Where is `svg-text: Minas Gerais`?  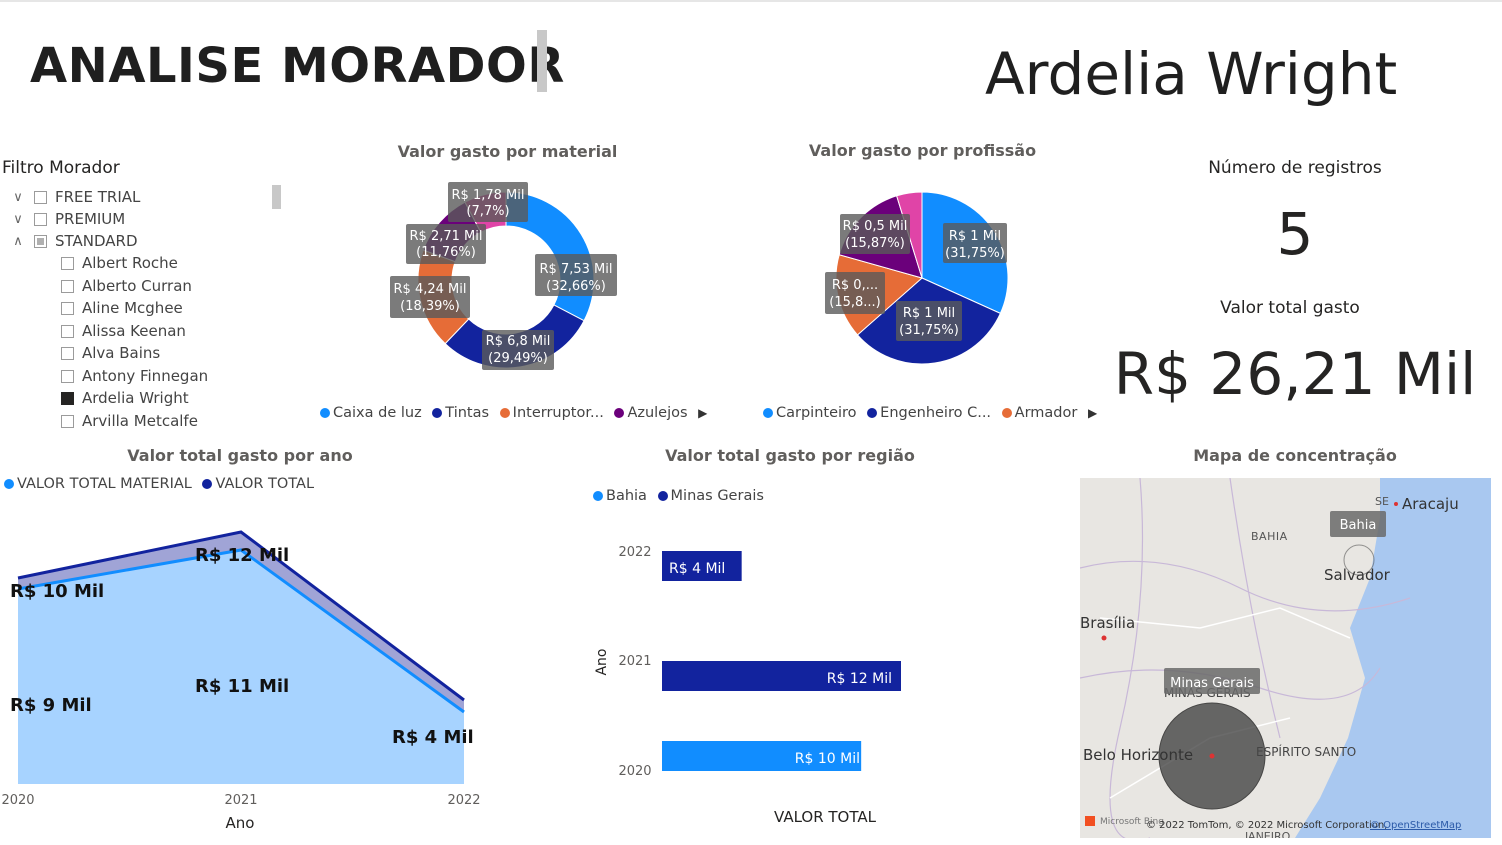 svg-text: Minas Gerais is located at coordinates (1212, 683).